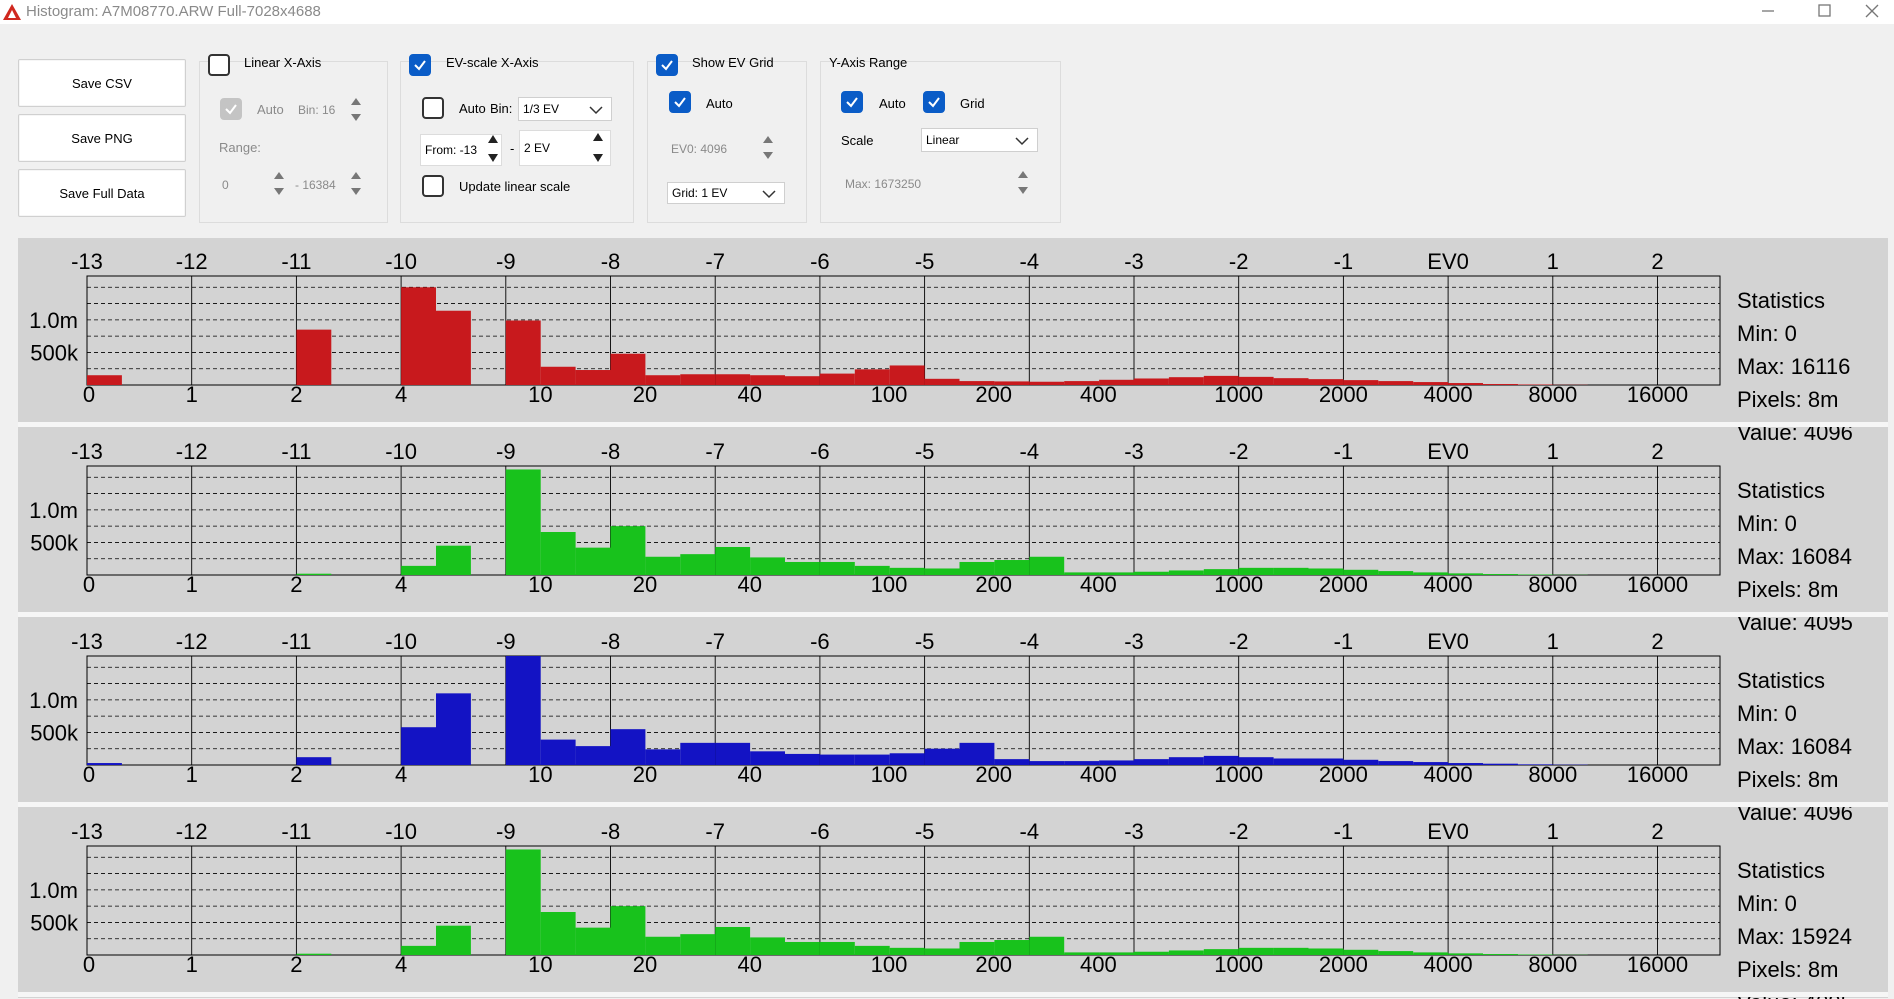 The height and width of the screenshot is (999, 1894). I want to click on update-linear-scale-checkbox, so click(433, 186).